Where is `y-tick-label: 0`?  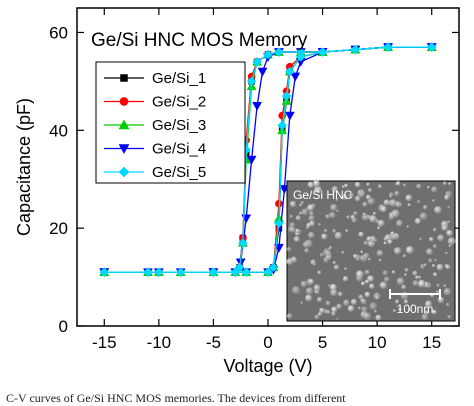 y-tick-label: 0 is located at coordinates (63, 326).